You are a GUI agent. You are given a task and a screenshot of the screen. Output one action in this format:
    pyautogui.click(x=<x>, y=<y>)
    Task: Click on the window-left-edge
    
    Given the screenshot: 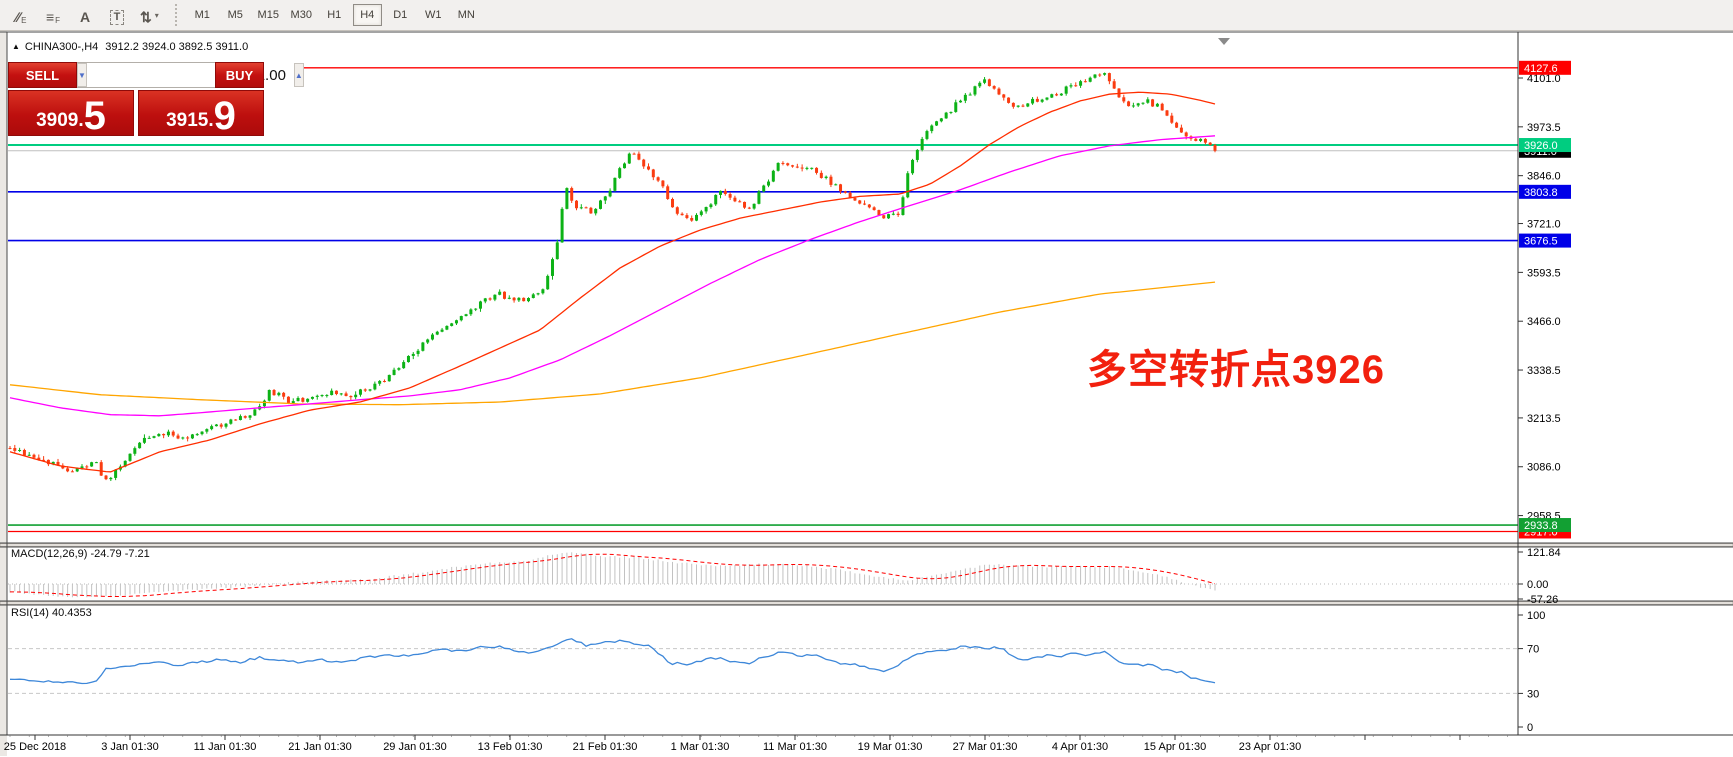 What is the action you would take?
    pyautogui.click(x=3, y=393)
    